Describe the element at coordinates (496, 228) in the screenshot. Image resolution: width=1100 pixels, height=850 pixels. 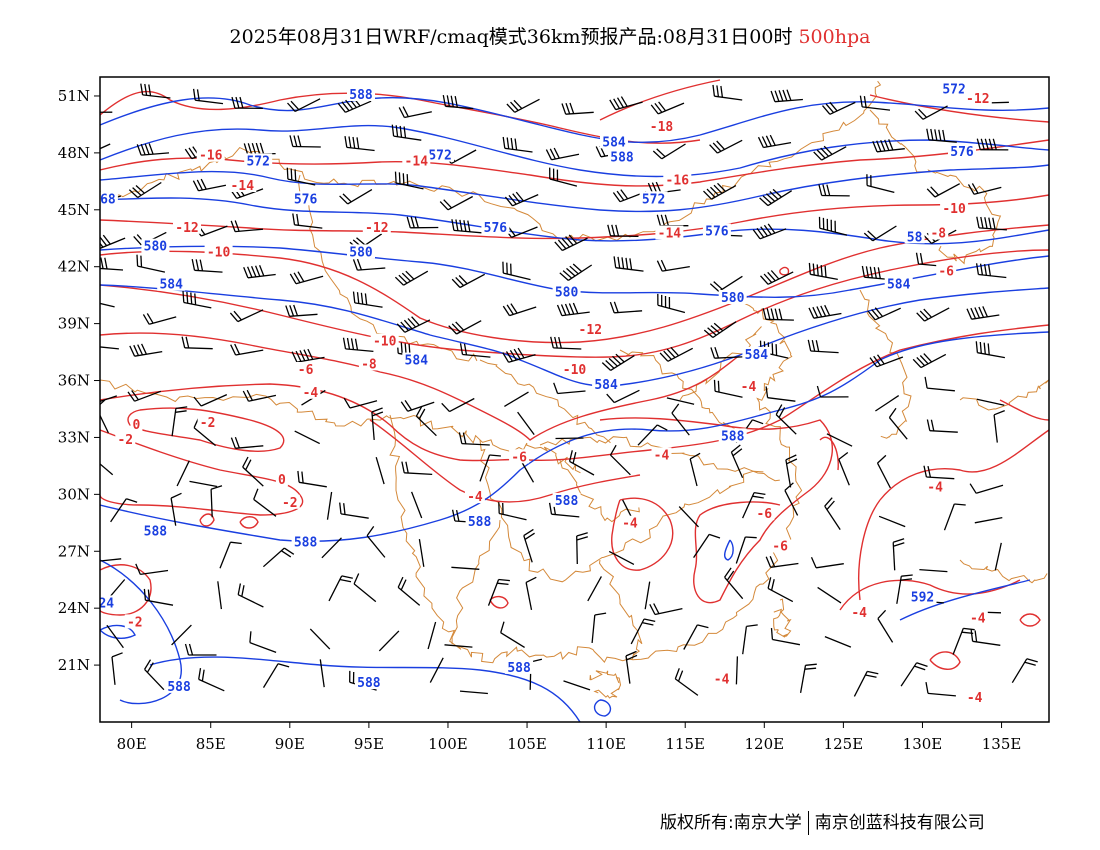
I see `svg-text: 576` at that location.